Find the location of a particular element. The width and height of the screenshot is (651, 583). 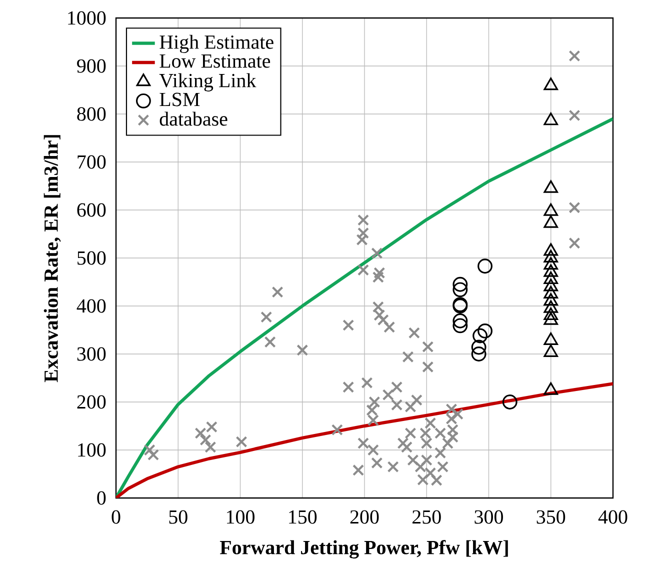

x-tick-label: 400 is located at coordinates (613, 517).